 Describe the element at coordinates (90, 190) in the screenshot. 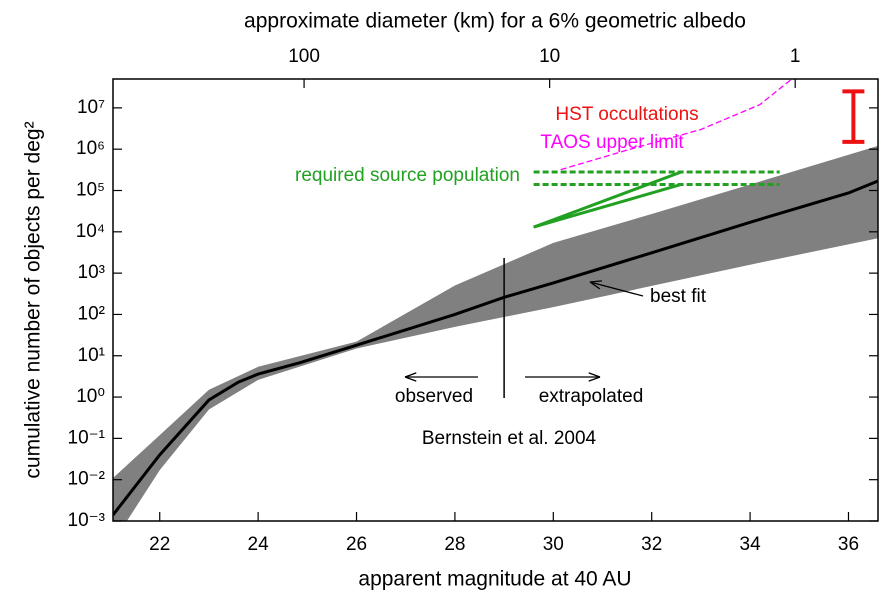

I see `y-tick-label: 10⁵` at that location.